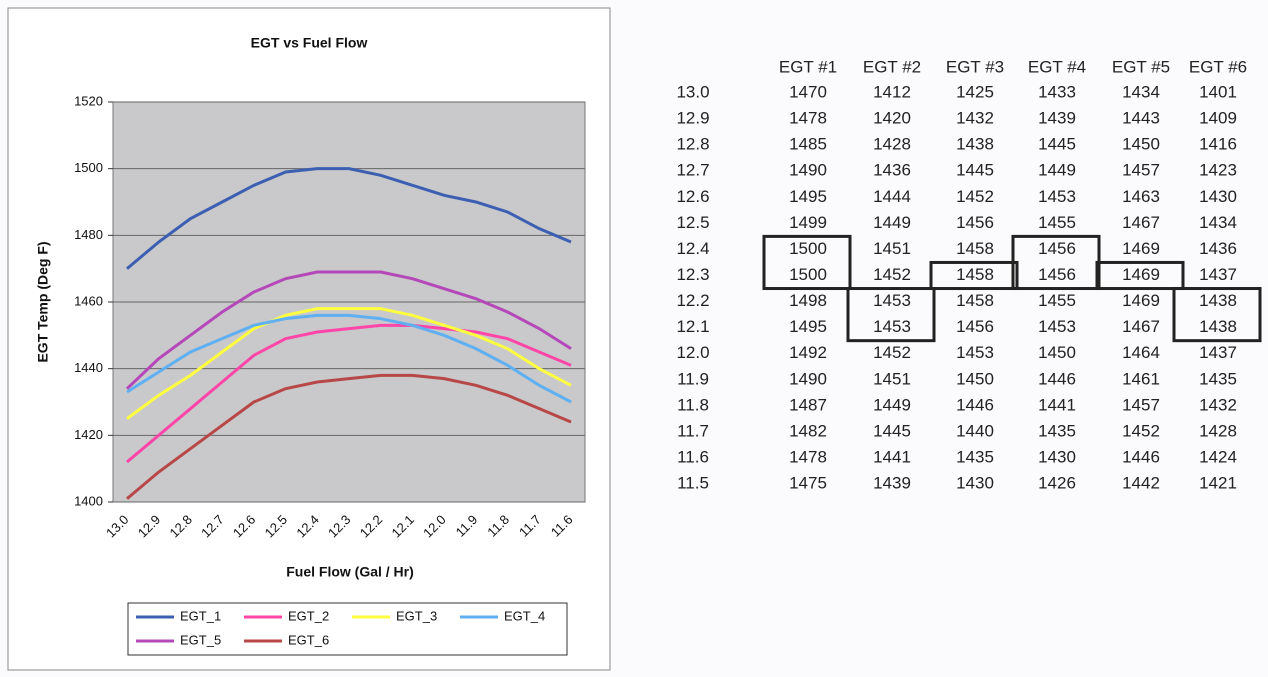 The width and height of the screenshot is (1268, 677). What do you see at coordinates (808, 430) in the screenshot?
I see `table-cell: 1482` at bounding box center [808, 430].